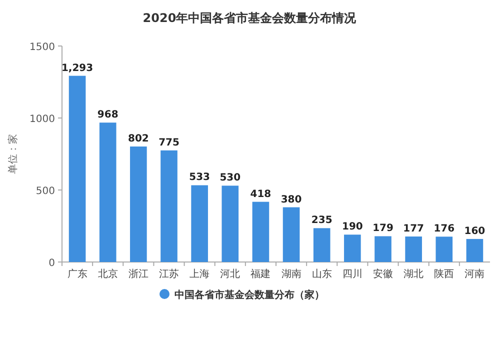 The width and height of the screenshot is (499, 349). I want to click on data-label: 1,293, so click(77, 68).